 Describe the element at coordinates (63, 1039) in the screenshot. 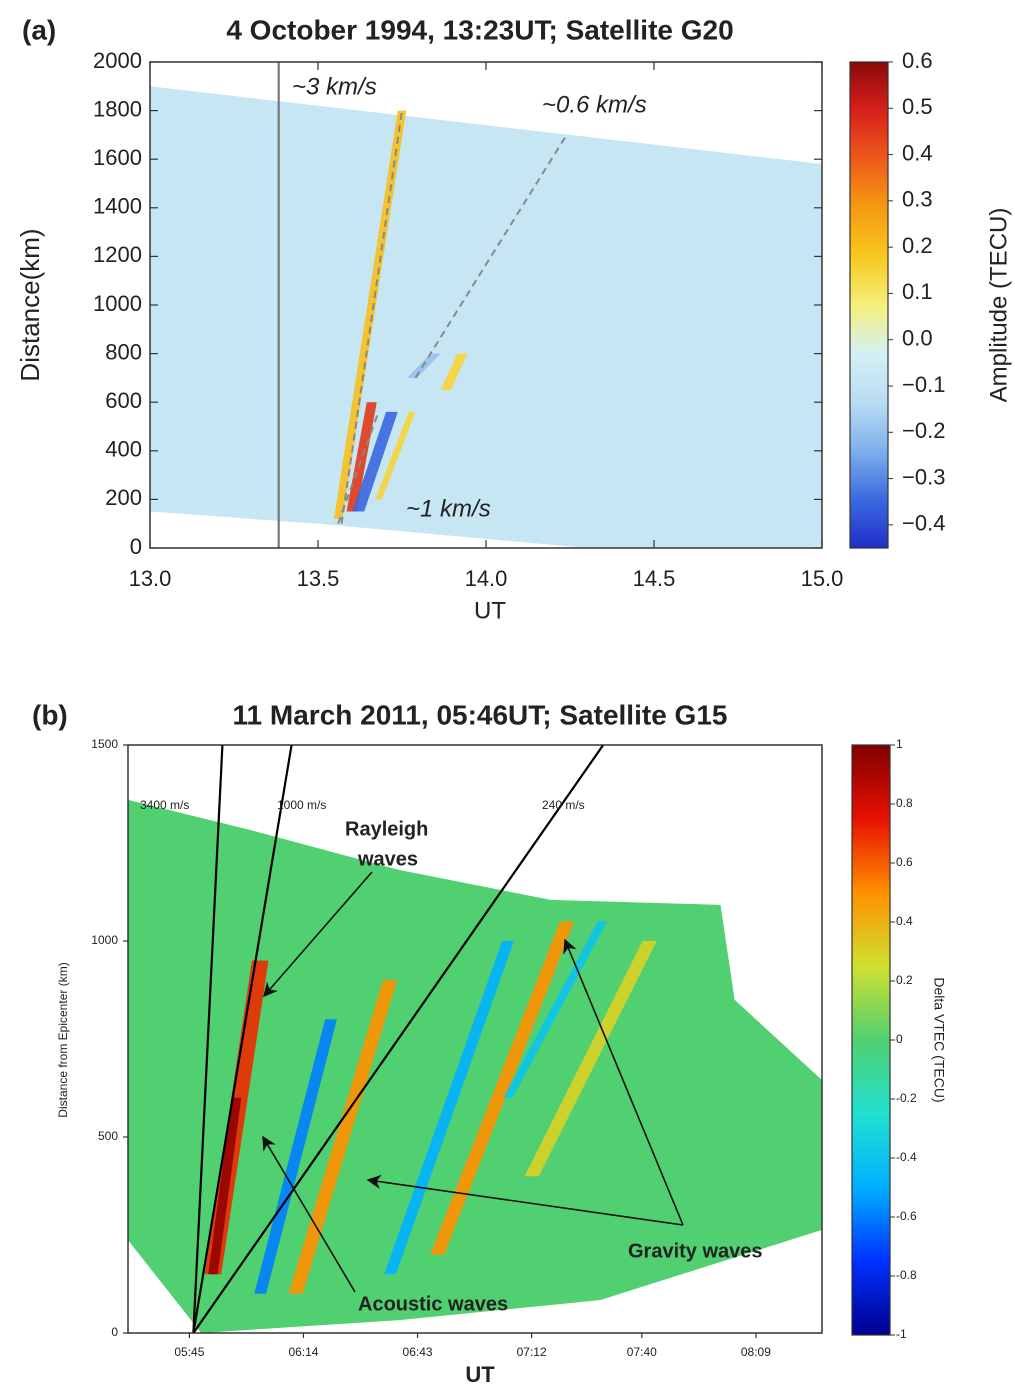

I see `y-axis-label: Distance from Epicenter (km)` at that location.